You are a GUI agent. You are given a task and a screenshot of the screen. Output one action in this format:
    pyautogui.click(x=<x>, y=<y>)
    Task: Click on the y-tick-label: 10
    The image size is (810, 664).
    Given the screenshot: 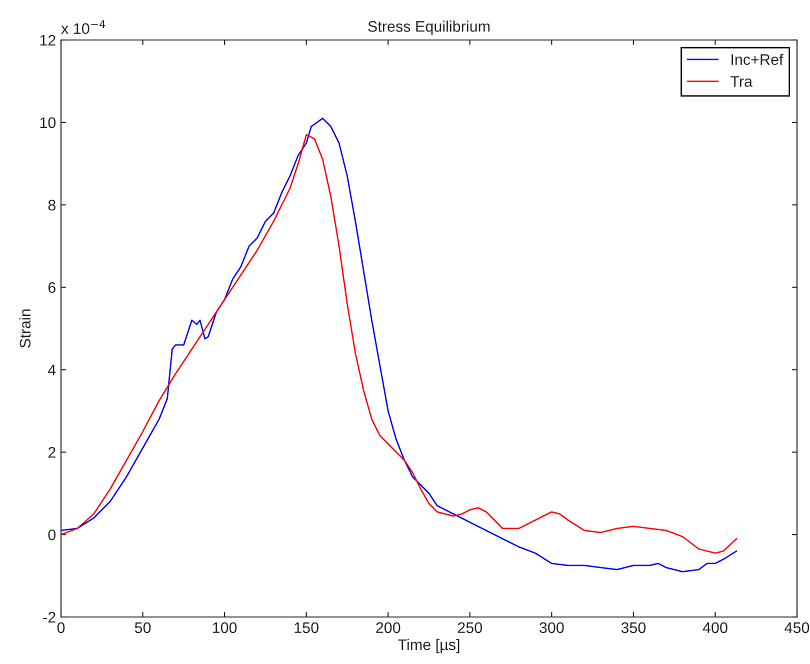 What is the action you would take?
    pyautogui.click(x=48, y=122)
    